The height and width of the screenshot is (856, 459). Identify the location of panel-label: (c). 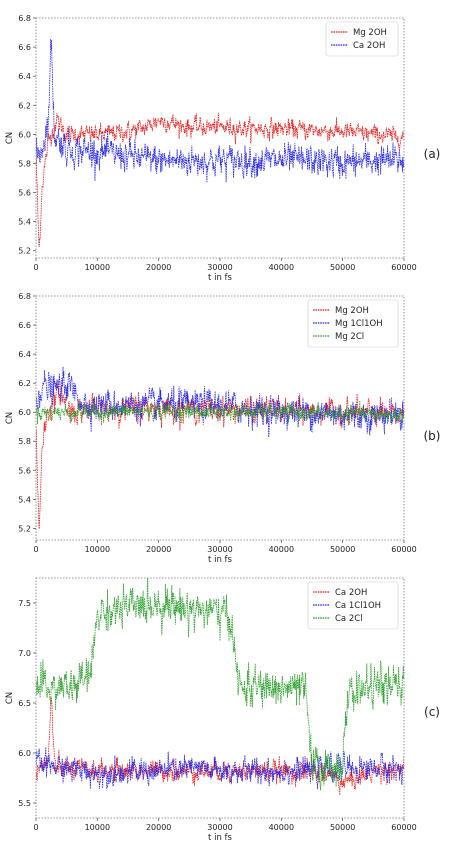
(432, 712).